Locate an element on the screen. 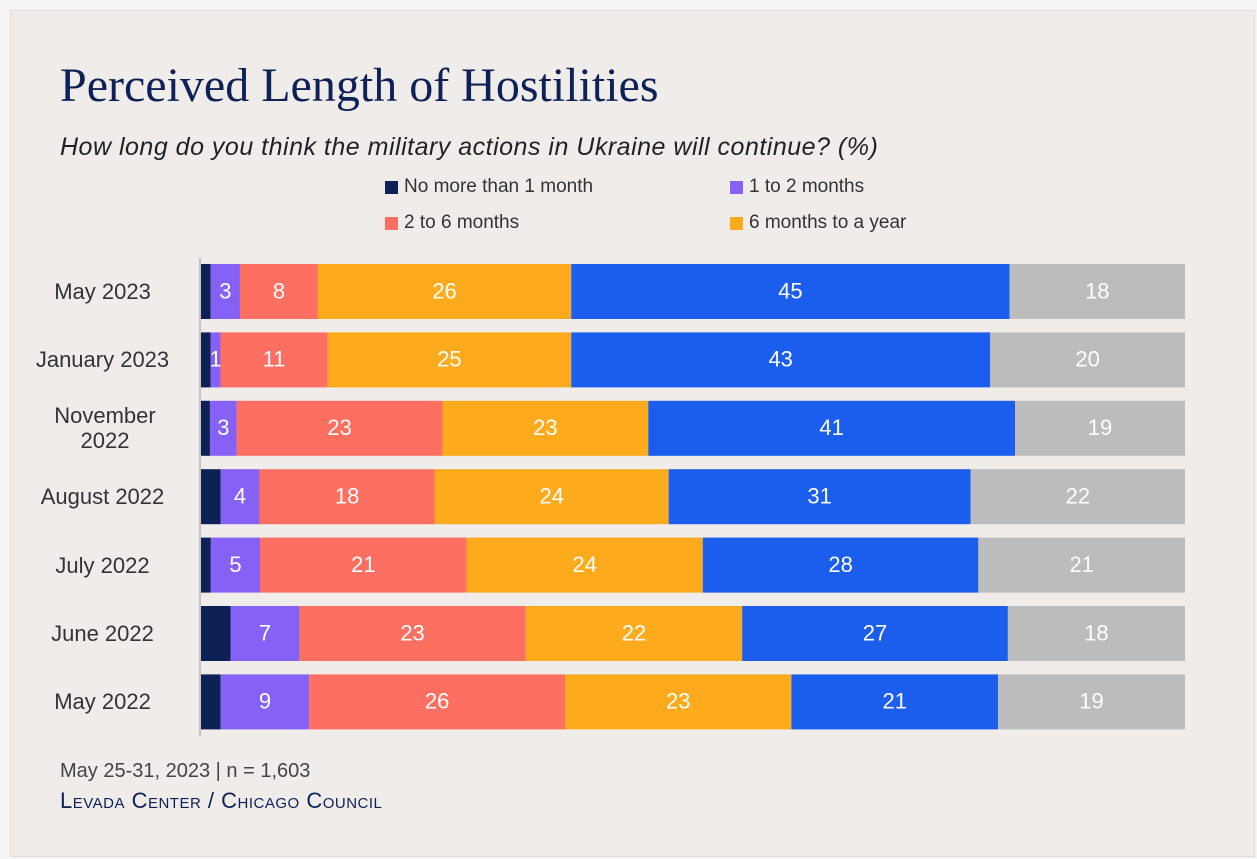 The height and width of the screenshot is (859, 1257). data-label: 43 is located at coordinates (780, 359).